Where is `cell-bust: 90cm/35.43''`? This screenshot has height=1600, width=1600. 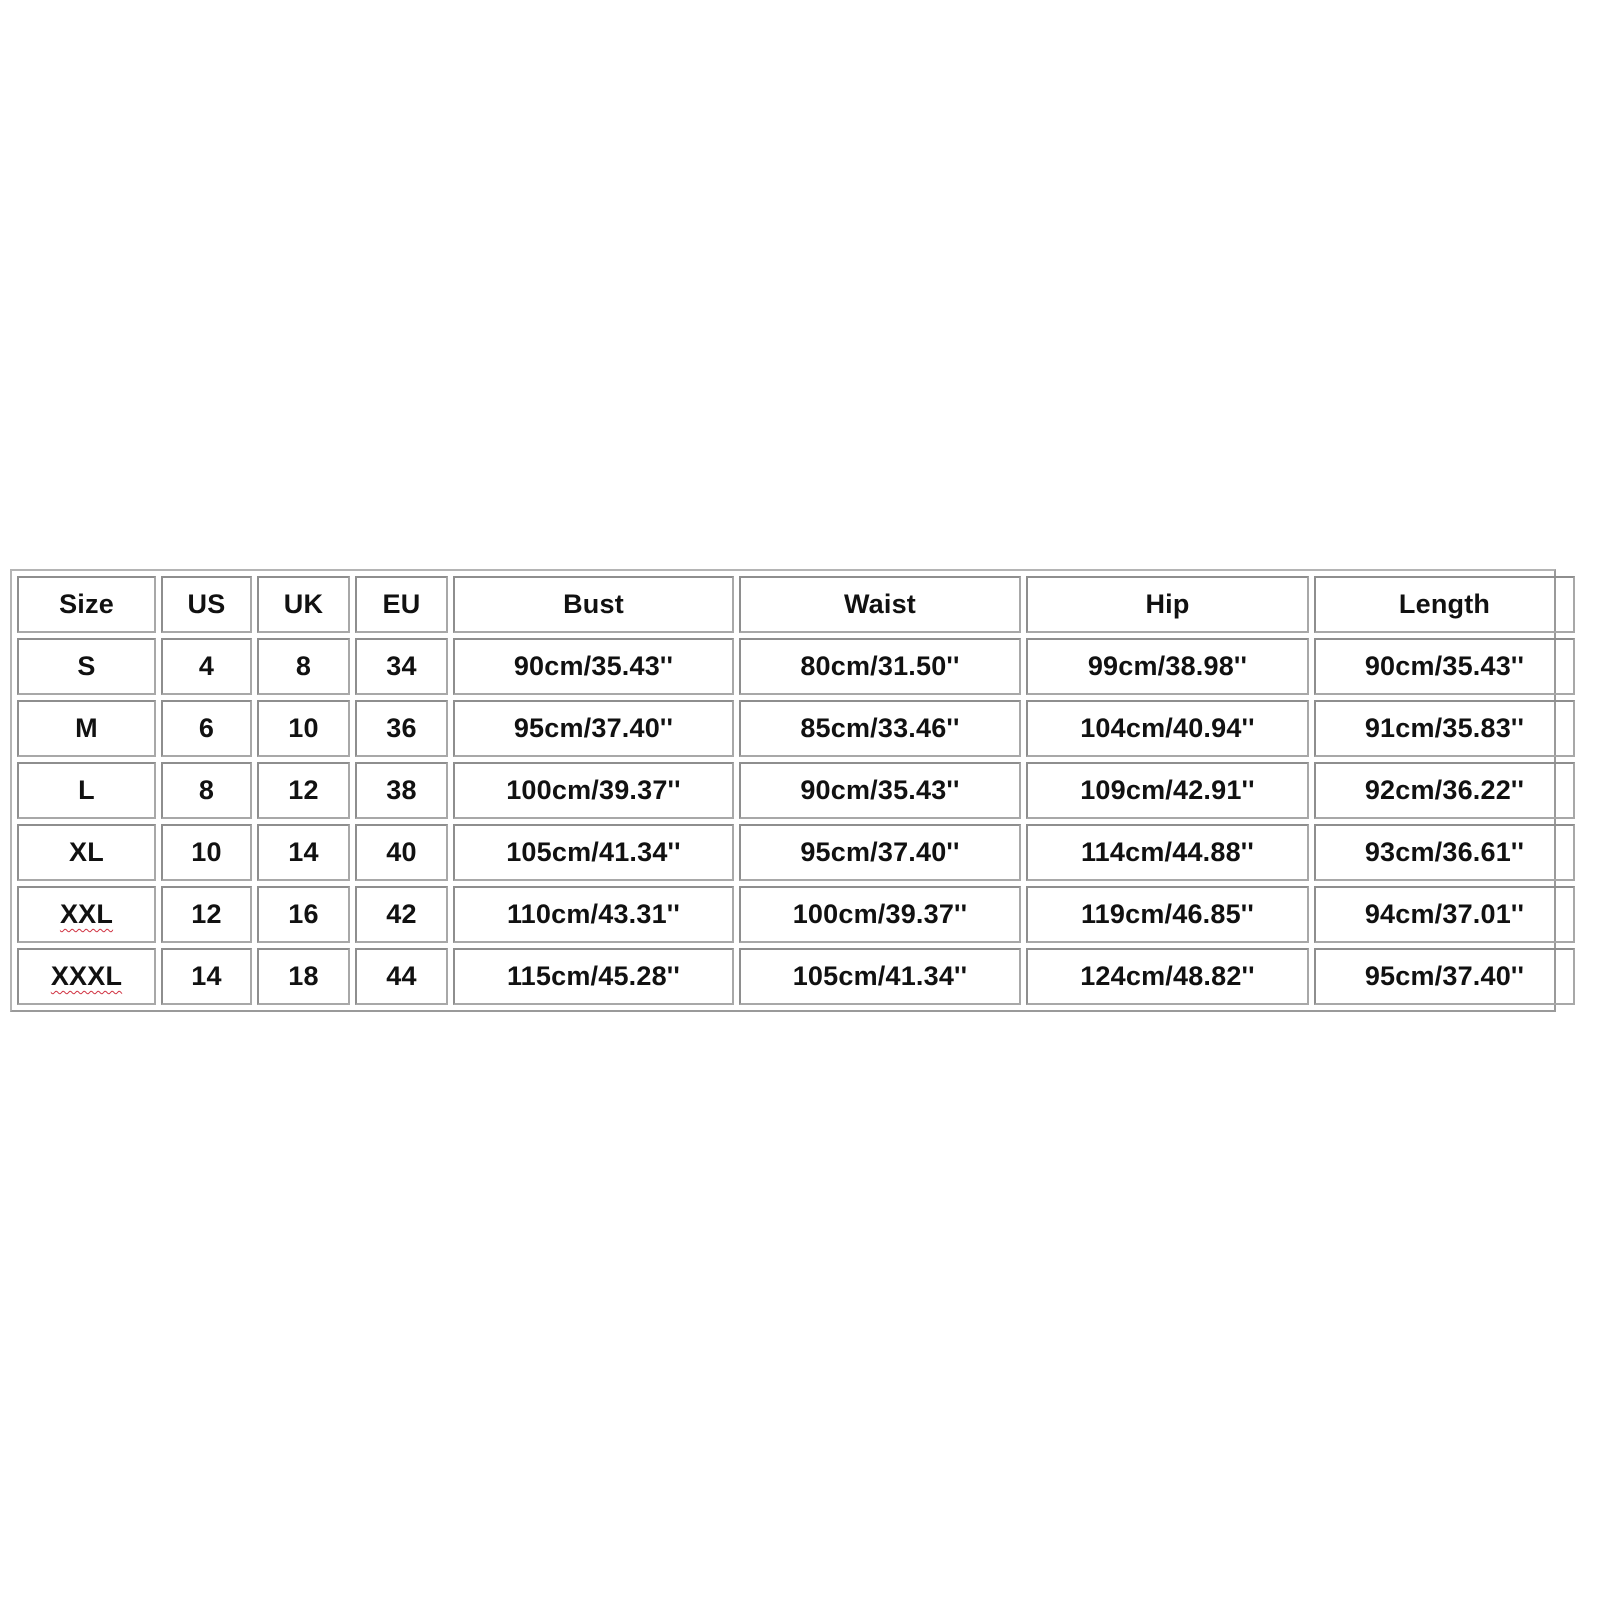
cell-bust: 90cm/35.43'' is located at coordinates (593, 666).